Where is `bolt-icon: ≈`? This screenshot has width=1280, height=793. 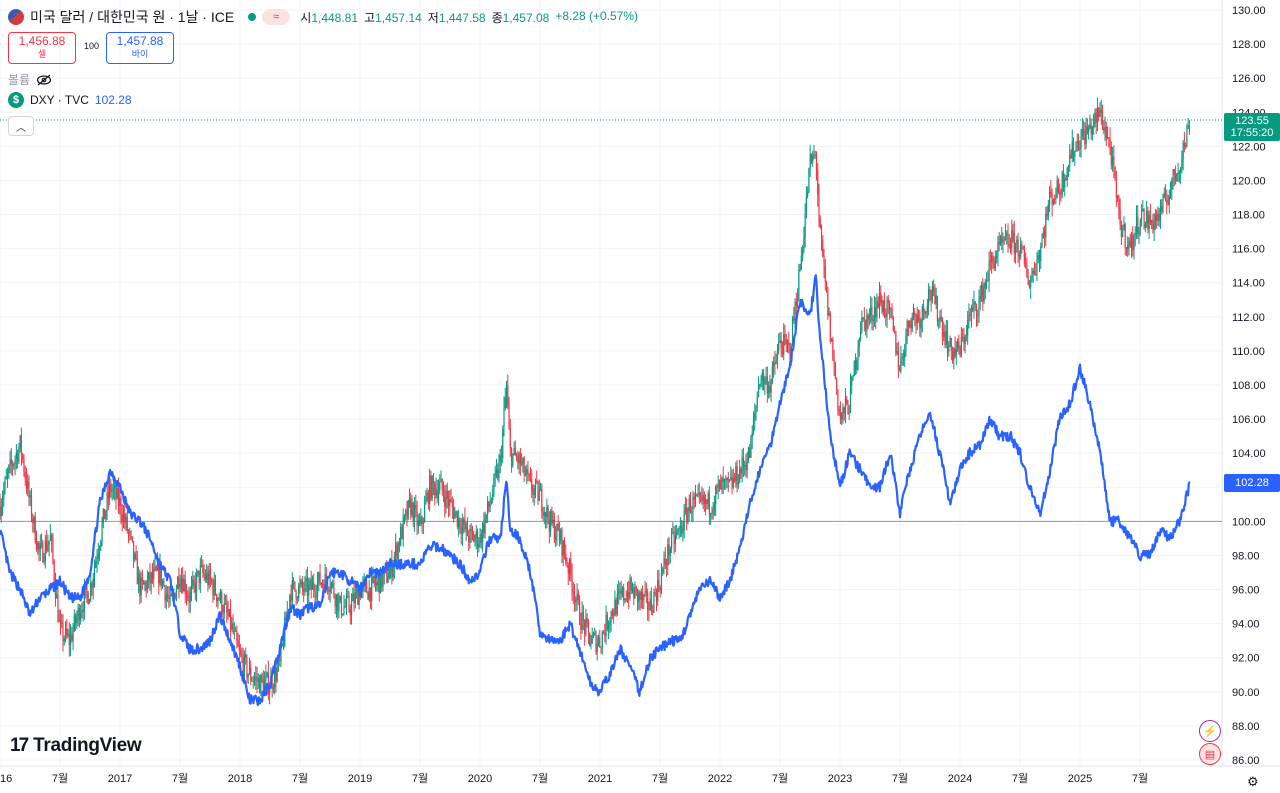
bolt-icon: ≈ is located at coordinates (276, 17).